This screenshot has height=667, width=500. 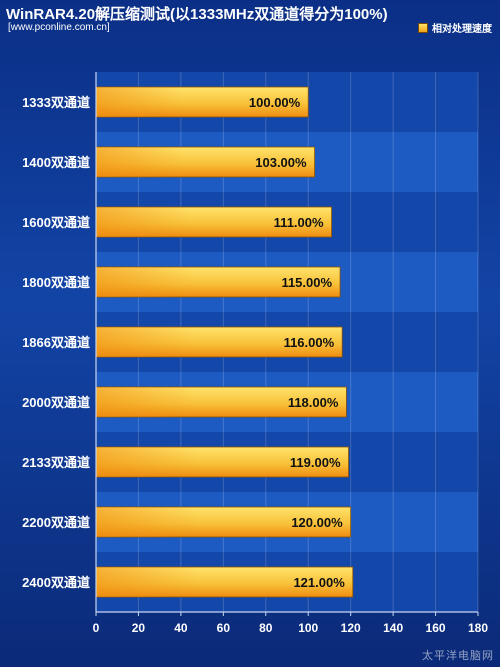 I want to click on x-tick-label: 40, so click(x=181, y=628).